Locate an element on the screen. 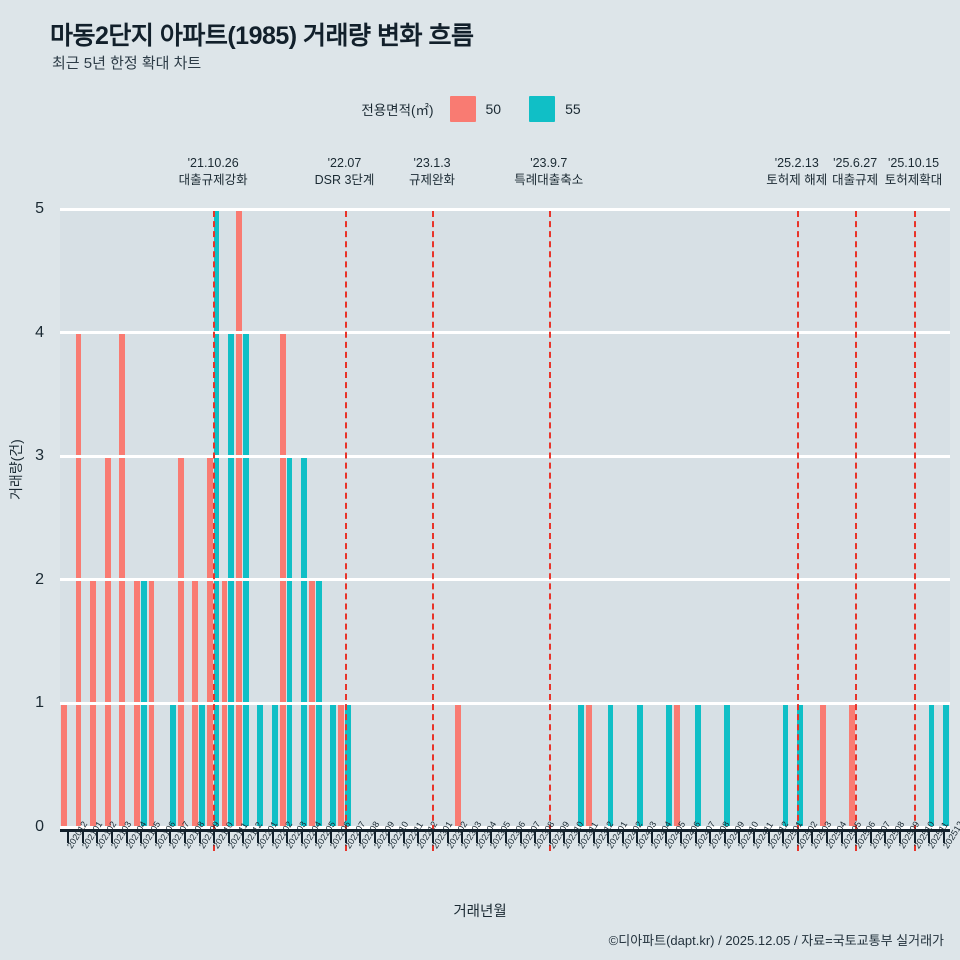 The height and width of the screenshot is (960, 960). event-annotation-202110: '21.10.26 대출규제강화 is located at coordinates (213, 172).